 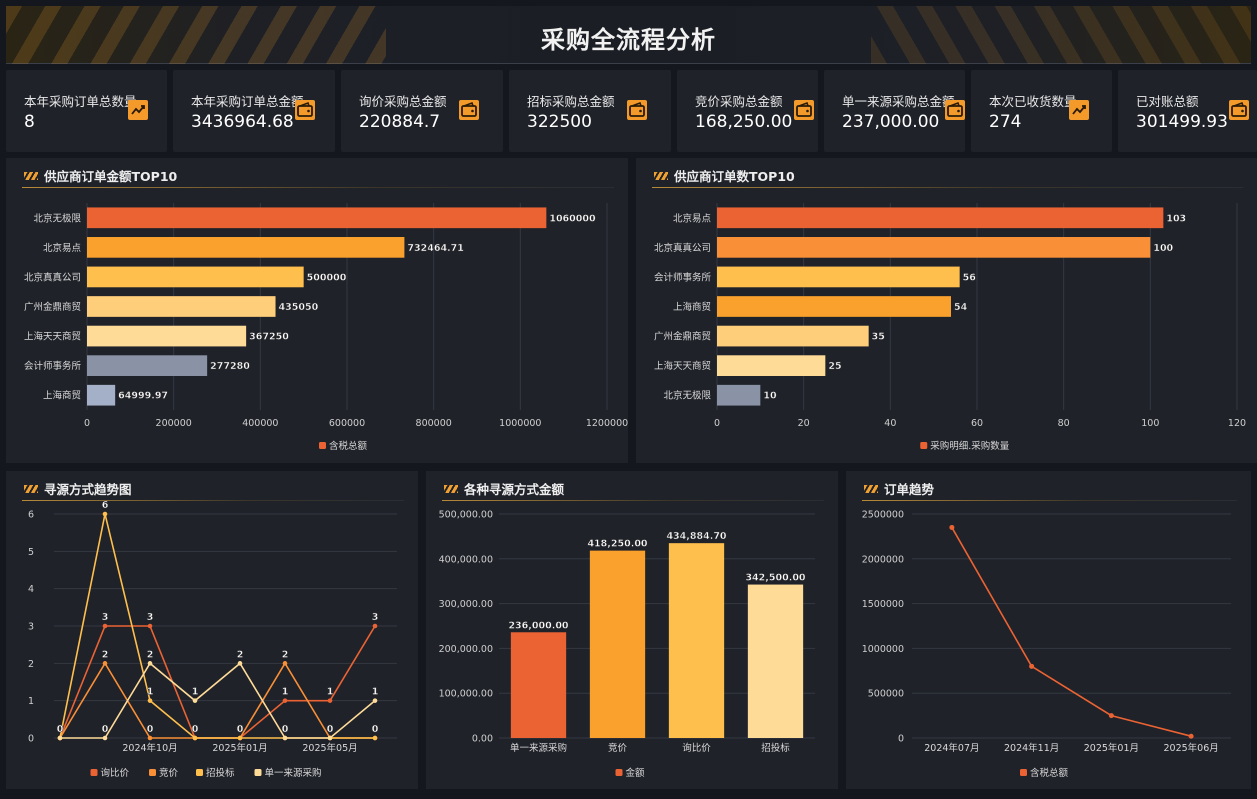 What do you see at coordinates (218, 700) in the screenshot?
I see `series-line` at bounding box center [218, 700].